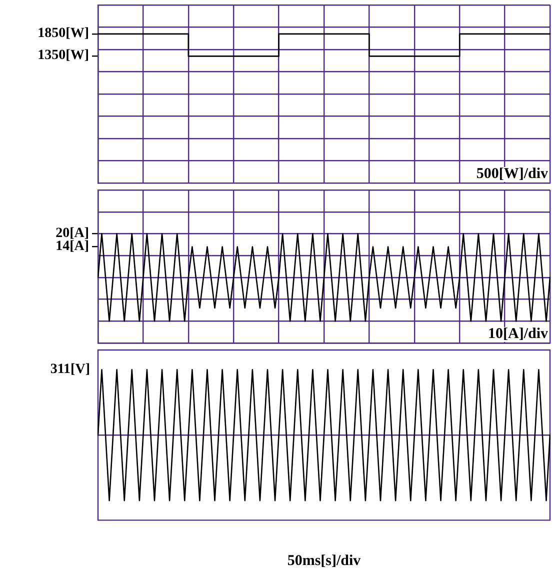 This screenshot has height=575, width=558. I want to click on x-axis-title: 50ms[s]/div, so click(324, 561).